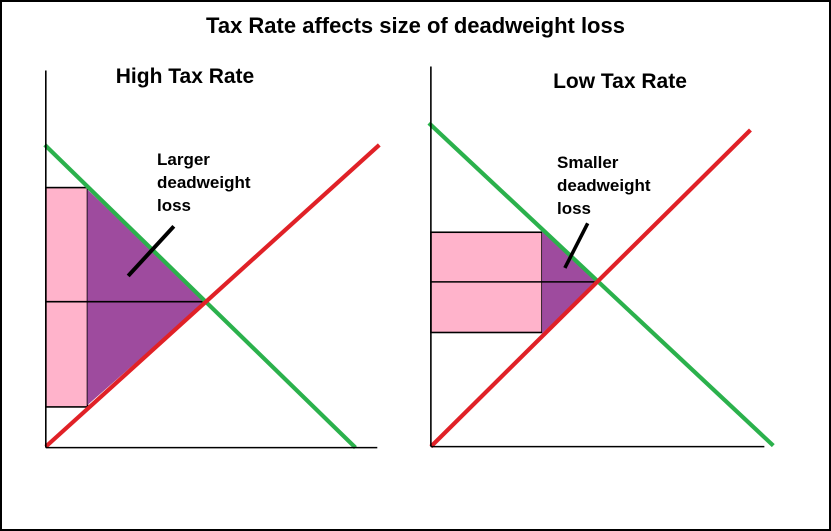 This screenshot has width=831, height=531. Describe the element at coordinates (146, 297) in the screenshot. I see `deadweight-triangle` at that location.